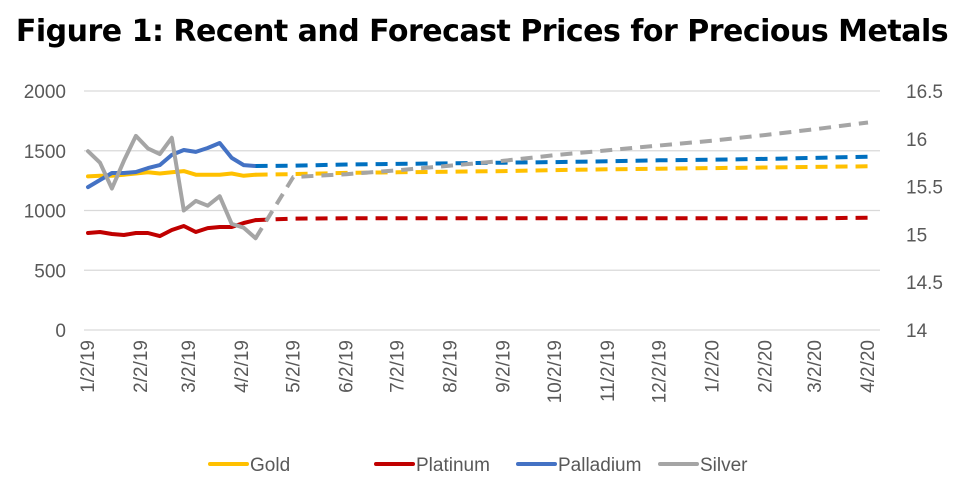 This screenshot has height=499, width=964. What do you see at coordinates (599, 465) in the screenshot?
I see `legend-label-palladium: Palladium` at bounding box center [599, 465].